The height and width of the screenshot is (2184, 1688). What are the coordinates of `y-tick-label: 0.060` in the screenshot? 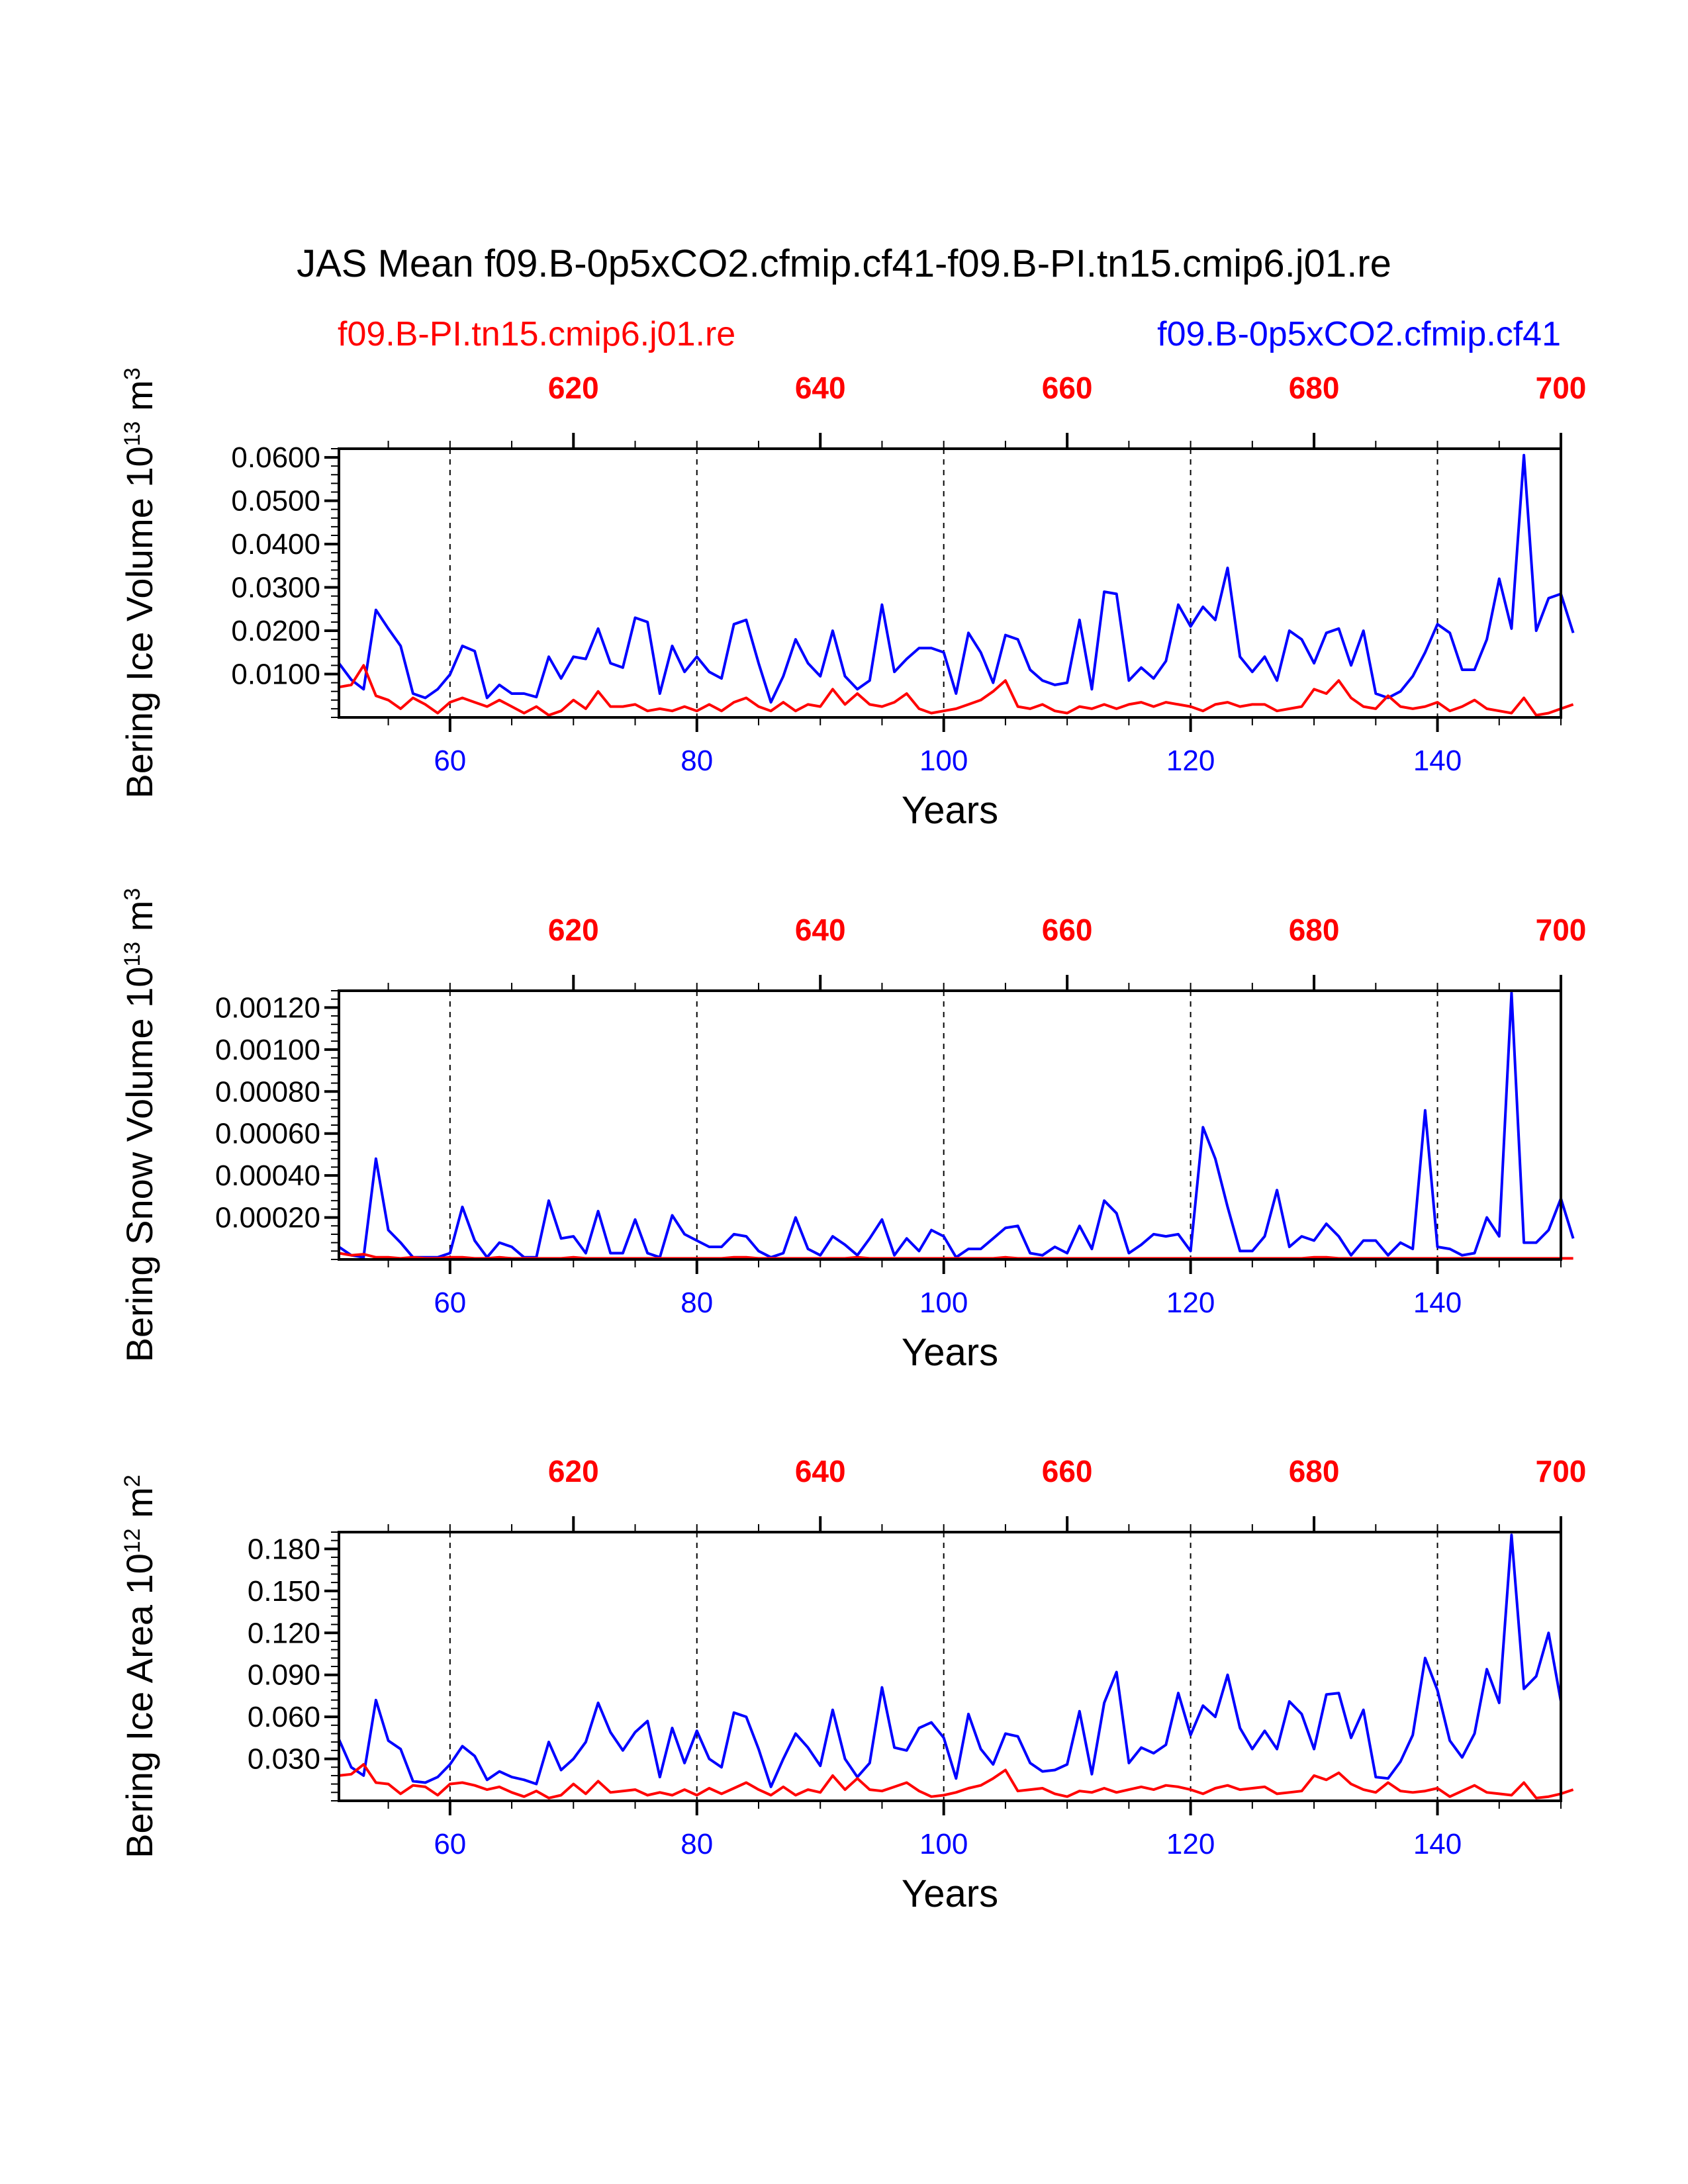 It's located at (284, 1717).